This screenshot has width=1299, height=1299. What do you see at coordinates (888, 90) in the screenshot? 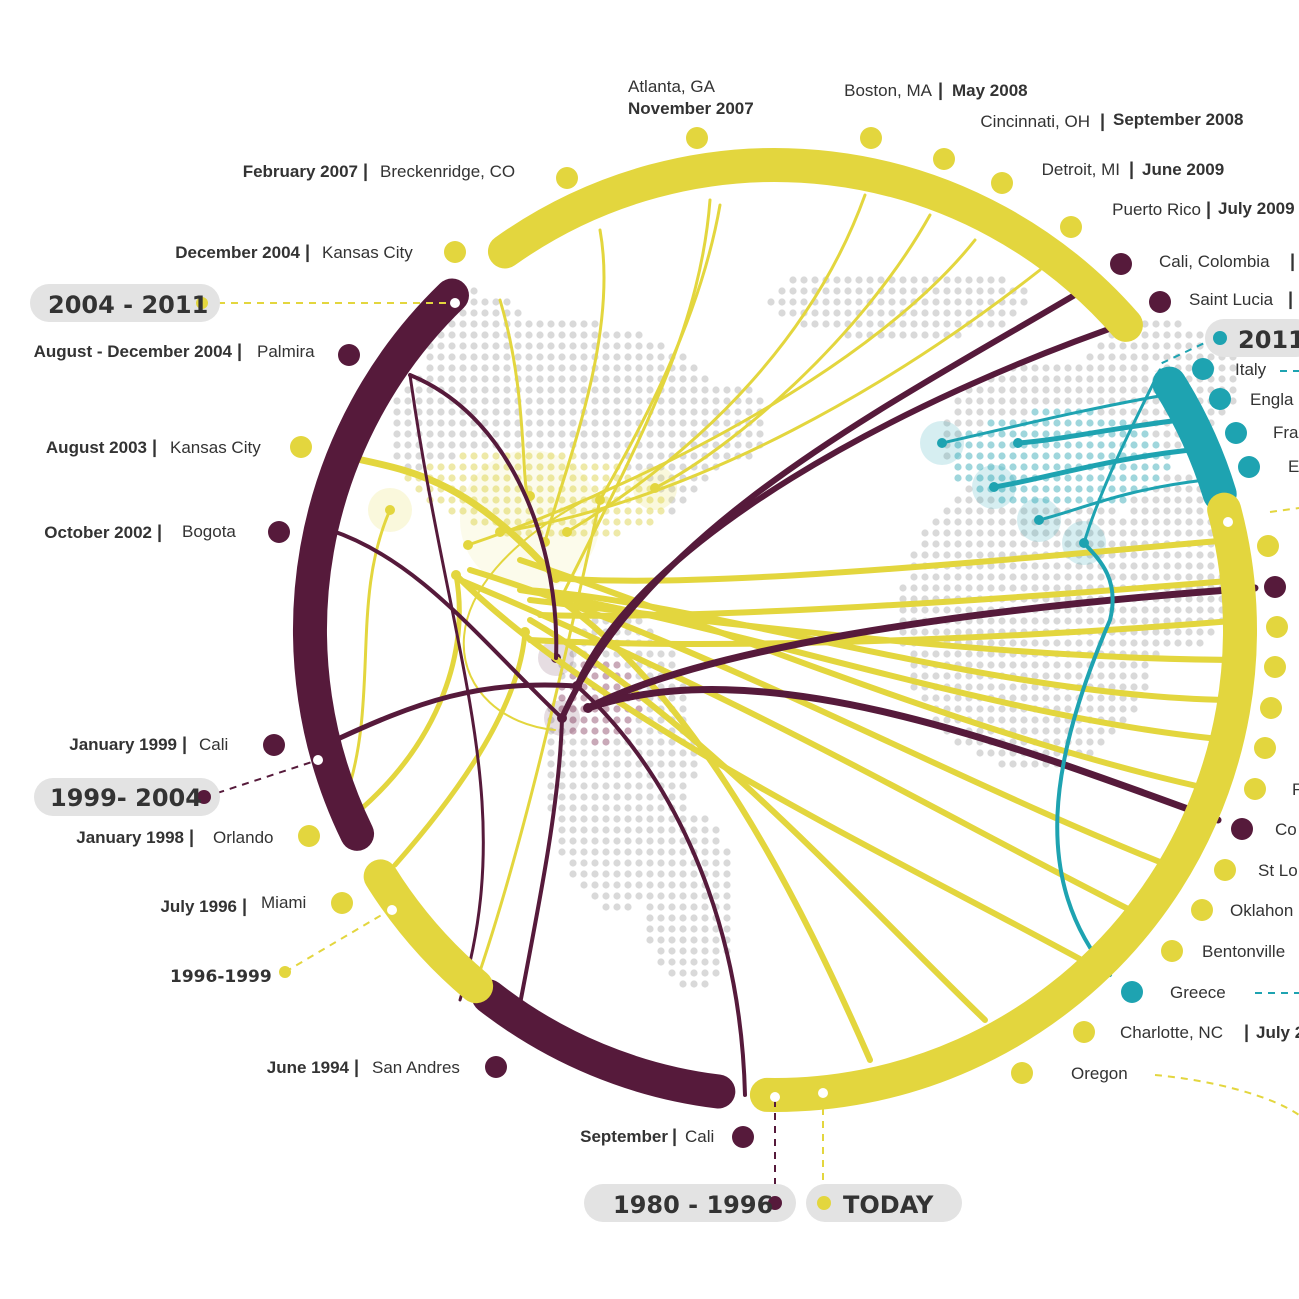
I see `event-place-may08: Boston, MA` at bounding box center [888, 90].